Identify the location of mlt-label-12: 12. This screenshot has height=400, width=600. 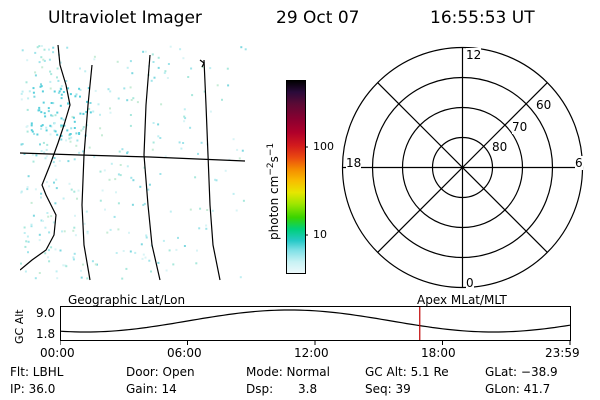
(474, 55).